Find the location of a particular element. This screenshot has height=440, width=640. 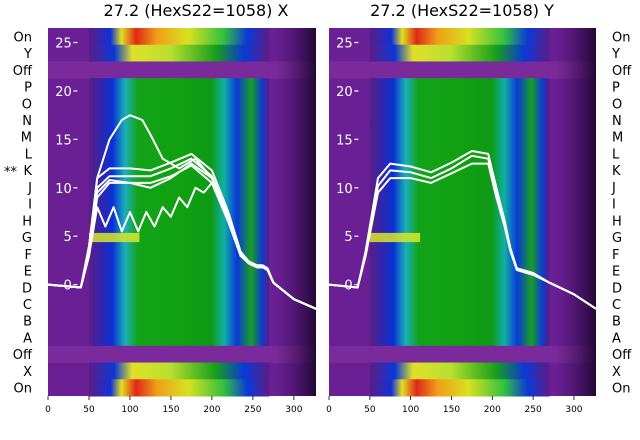

panel-x-title: 27.2 (HexS22=1058) X is located at coordinates (196, 10).